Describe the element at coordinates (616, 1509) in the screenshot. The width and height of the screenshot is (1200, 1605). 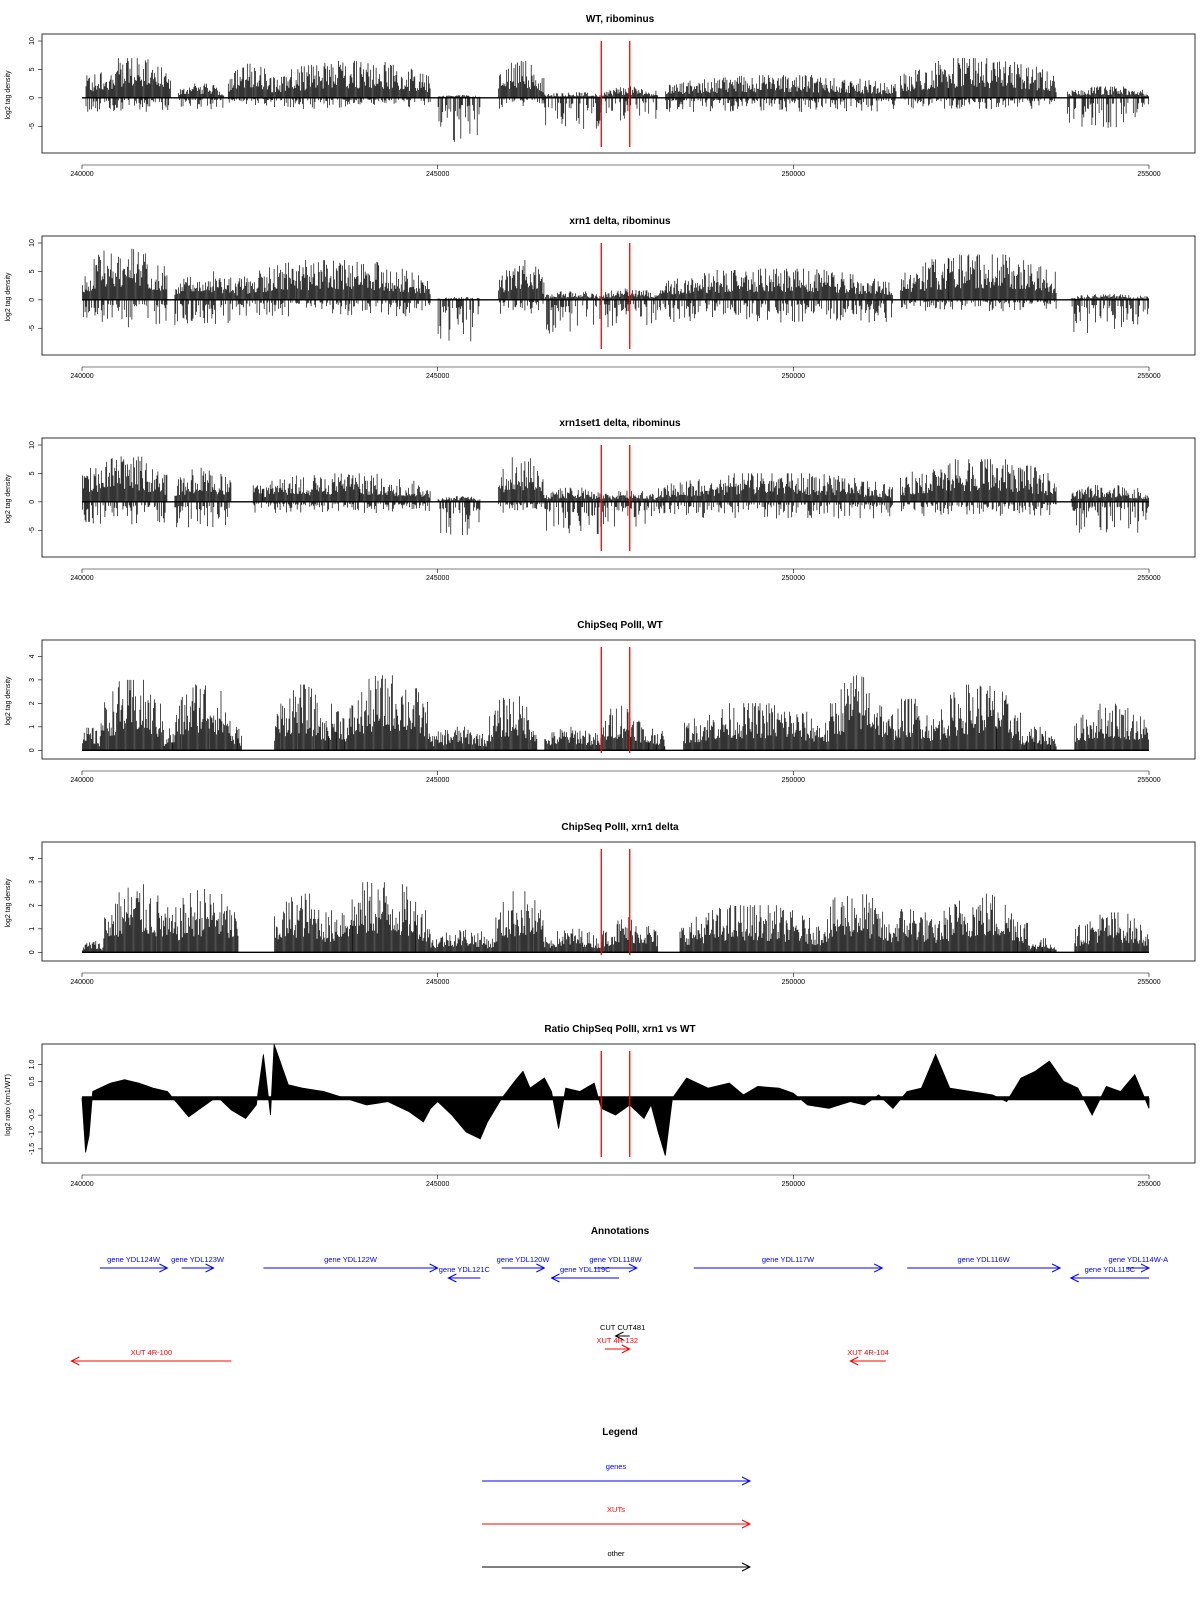
I see `legend-entry-label: XUTs` at that location.